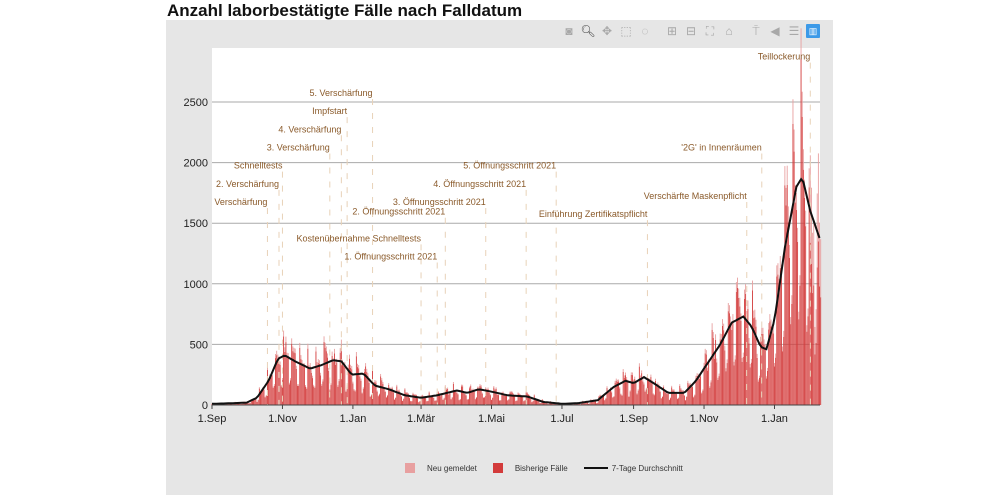 Image resolution: width=1000 pixels, height=500 pixels. I want to click on autoscale-icon: ⛶, so click(710, 31).